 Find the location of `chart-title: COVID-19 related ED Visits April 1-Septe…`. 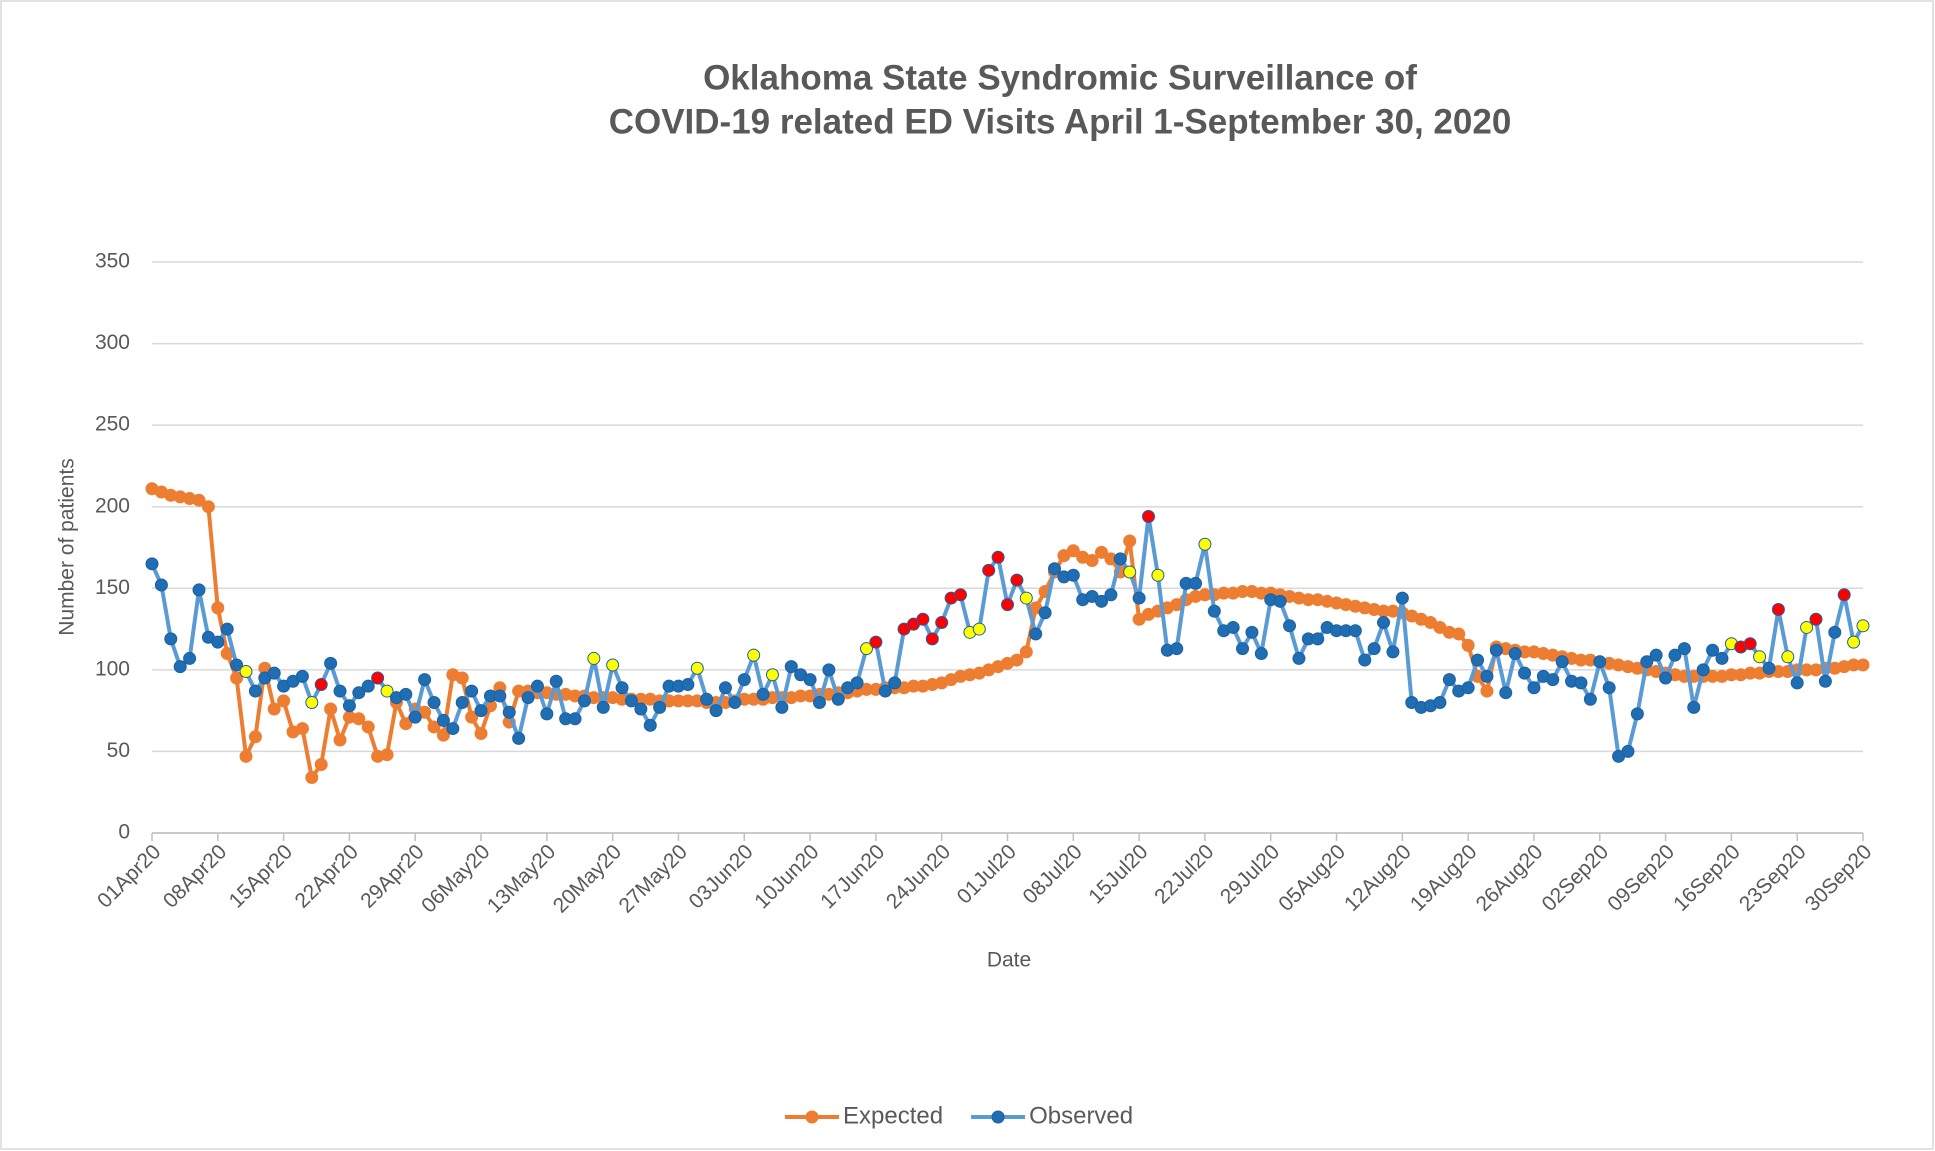

chart-title: COVID-19 related ED Visits April 1-Septe… is located at coordinates (1060, 121).